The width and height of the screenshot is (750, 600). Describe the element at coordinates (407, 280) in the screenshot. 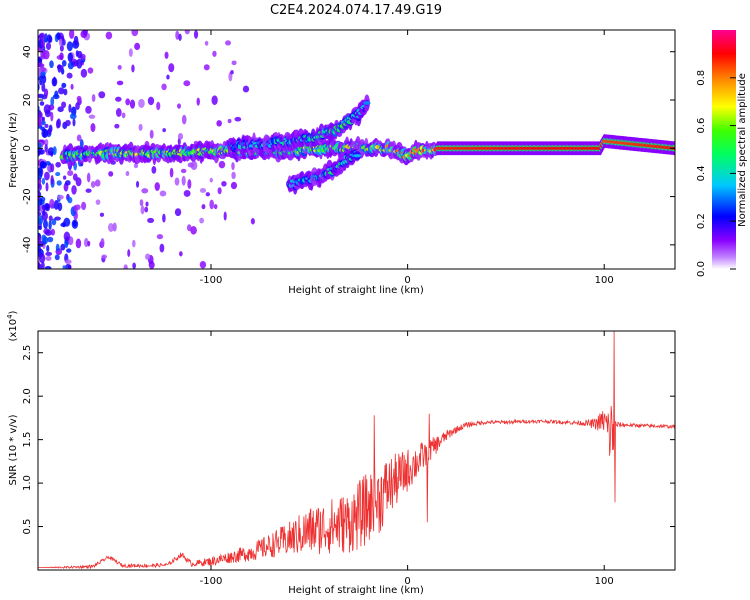

I see `spectrogram-xtick-label: 0` at that location.